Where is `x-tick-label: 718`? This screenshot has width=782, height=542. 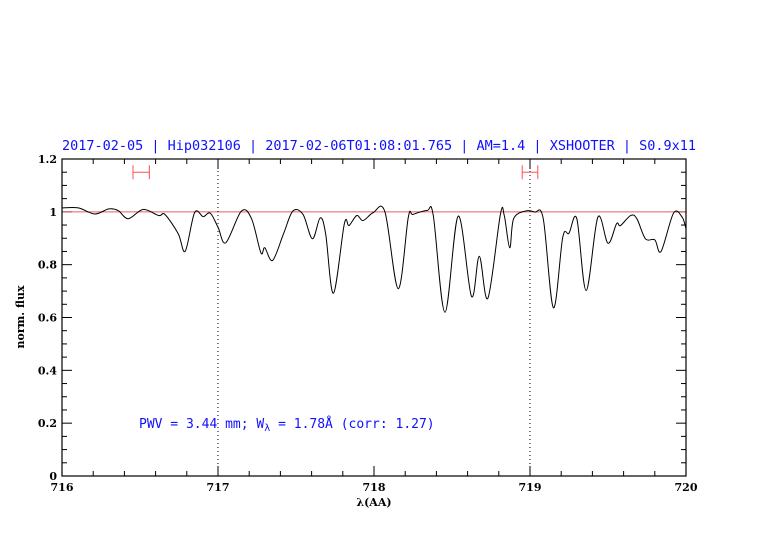
x-tick-label: 718 is located at coordinates (374, 487).